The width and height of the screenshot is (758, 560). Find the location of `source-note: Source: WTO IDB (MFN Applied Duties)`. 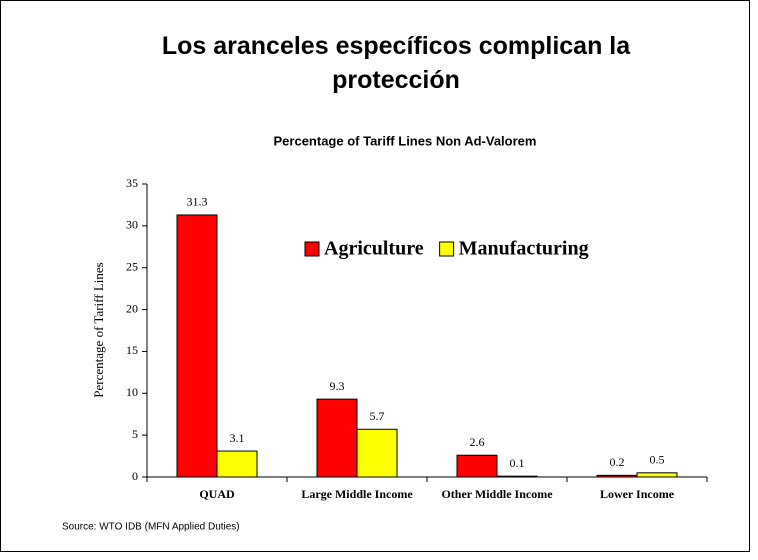

source-note: Source: WTO IDB (MFN Applied Duties) is located at coordinates (151, 527).